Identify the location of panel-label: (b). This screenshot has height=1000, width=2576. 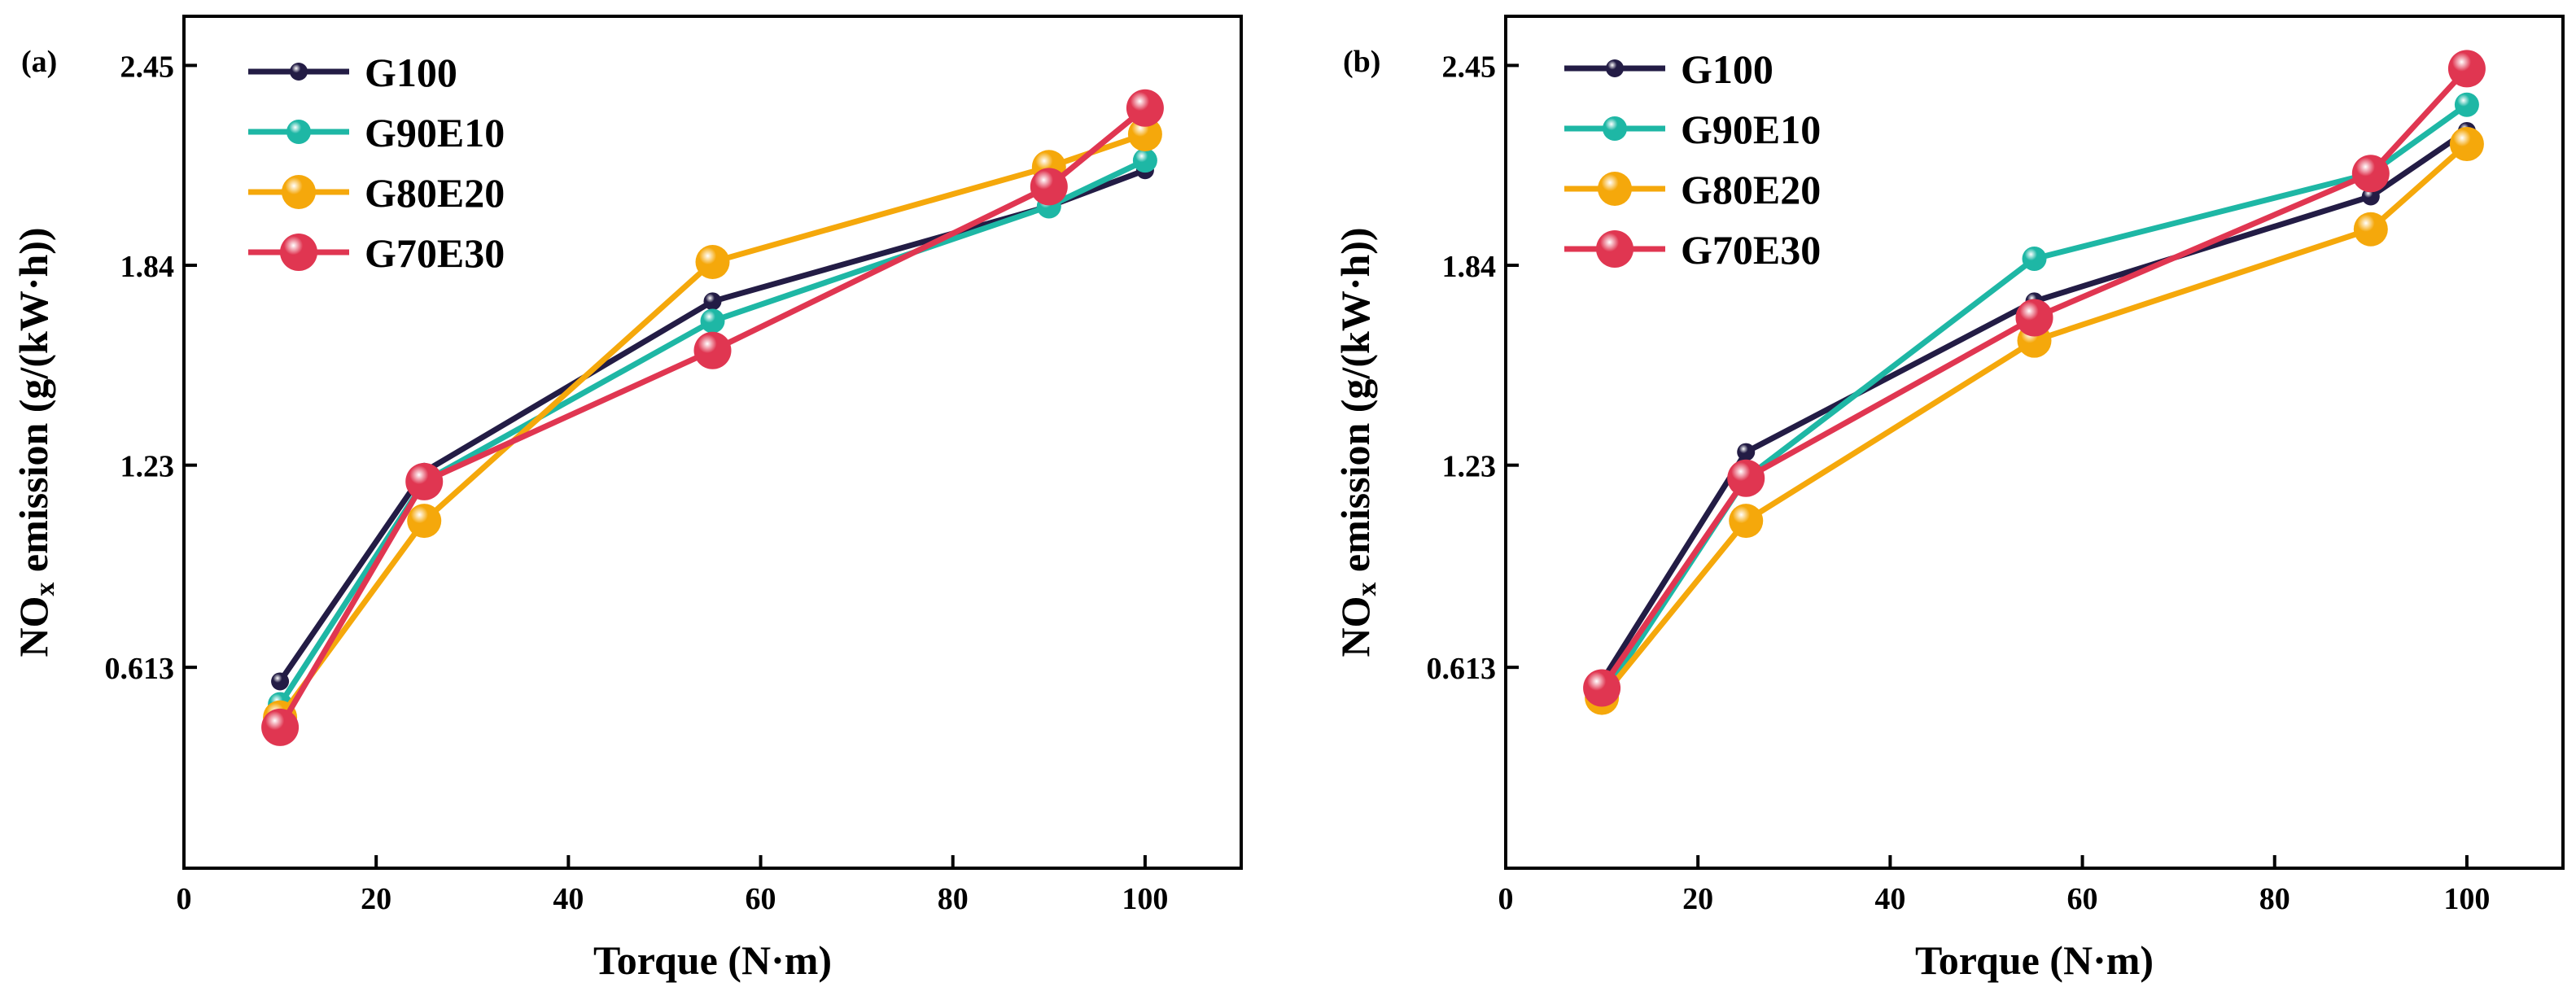
(1361, 62).